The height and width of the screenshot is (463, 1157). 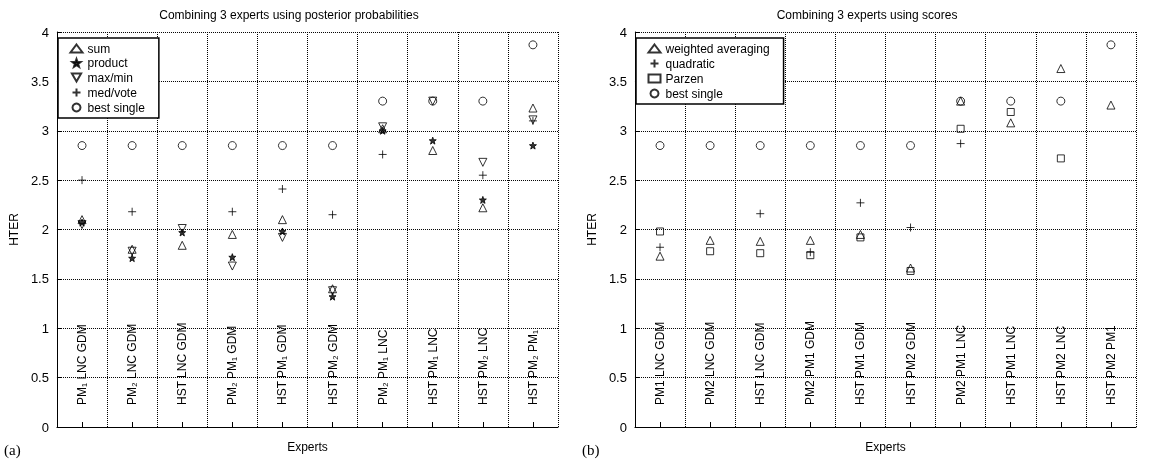 I want to click on x-tick-label: HST PM₂ PM₁, so click(x=532, y=367).